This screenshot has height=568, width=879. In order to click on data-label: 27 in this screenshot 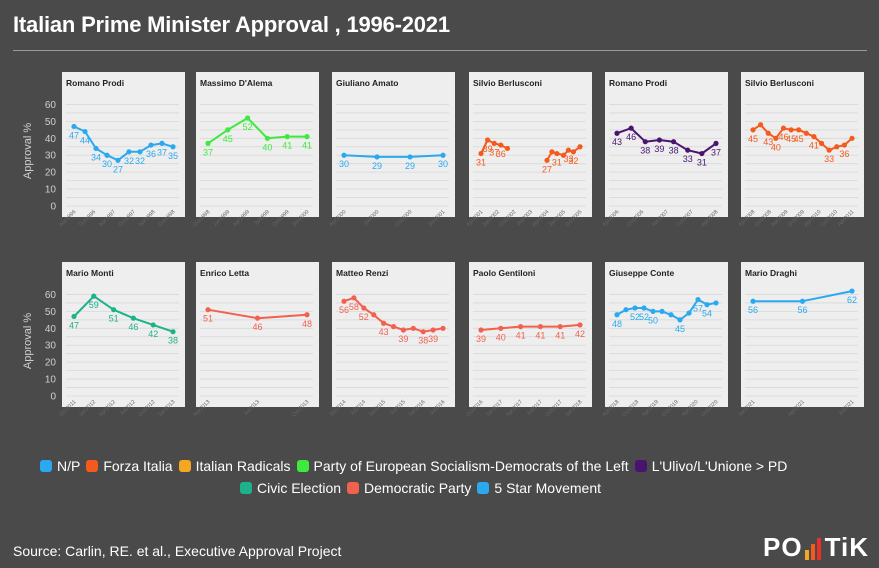, I will do `click(118, 169)`.